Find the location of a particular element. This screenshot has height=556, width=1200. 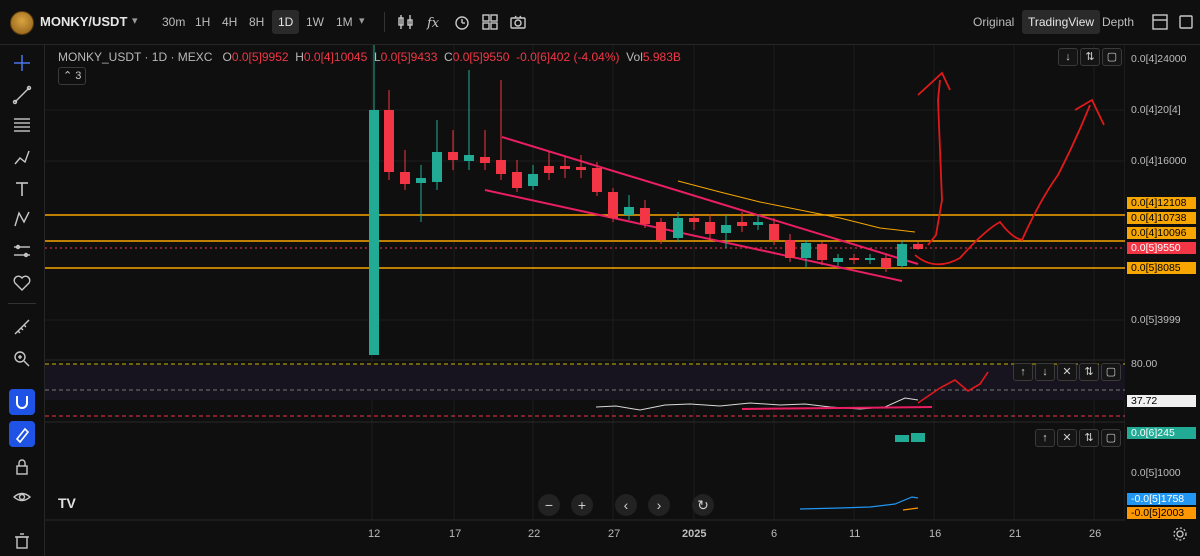

ruler-icon is located at coordinates (22, 327).